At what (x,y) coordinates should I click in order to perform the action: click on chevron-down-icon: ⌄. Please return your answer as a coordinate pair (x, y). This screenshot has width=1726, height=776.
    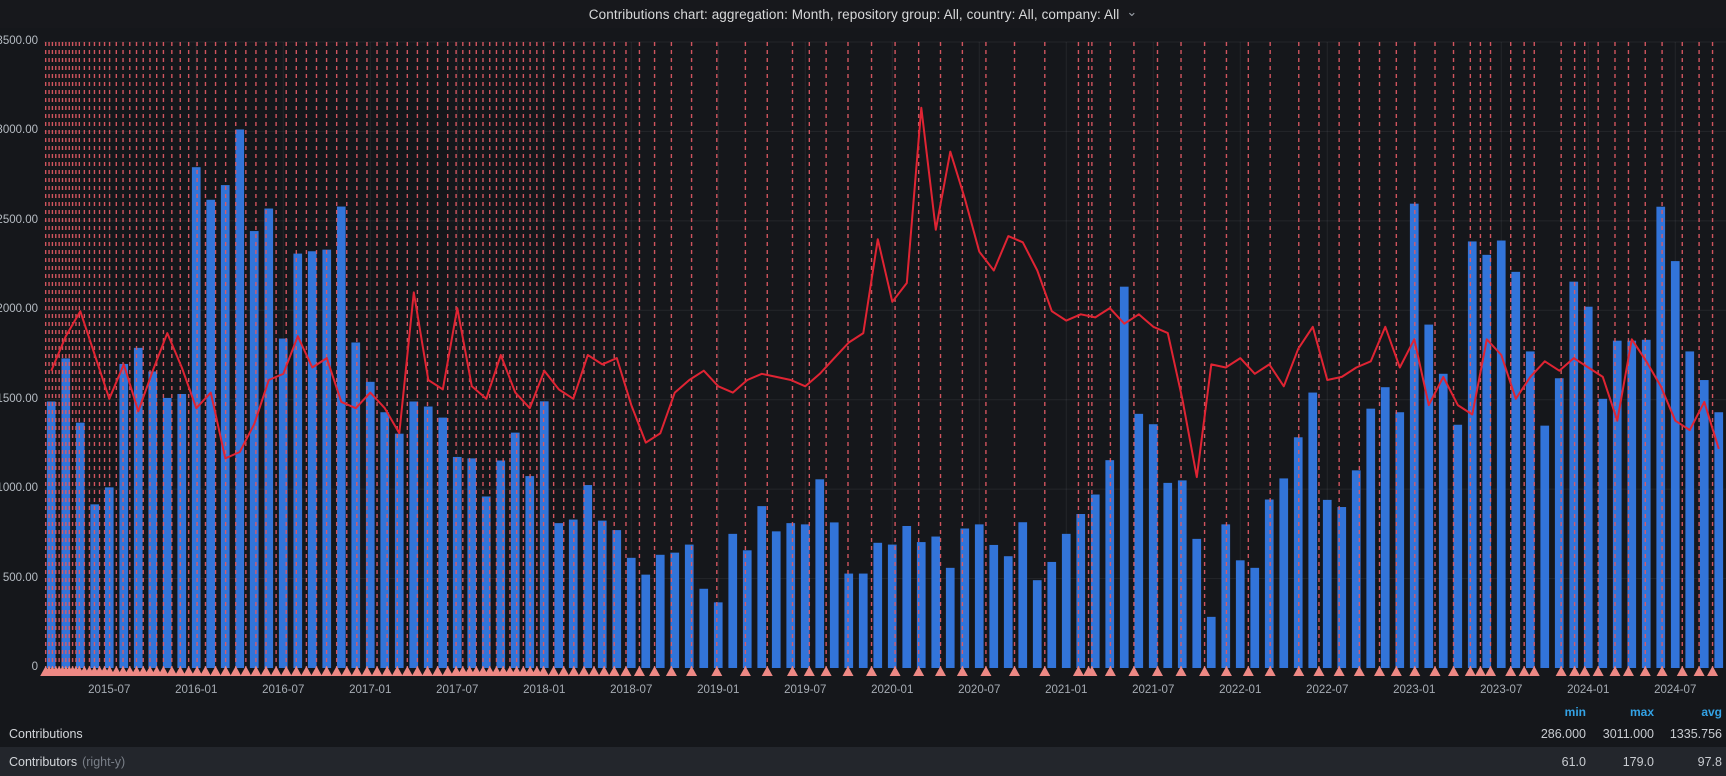
    Looking at the image, I should click on (1132, 11).